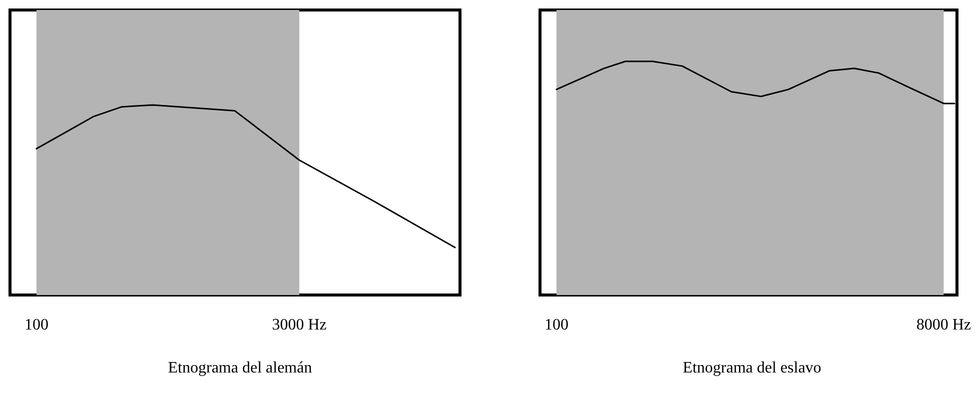  I want to click on x-tick-label: 8000 Hz, so click(943, 325).